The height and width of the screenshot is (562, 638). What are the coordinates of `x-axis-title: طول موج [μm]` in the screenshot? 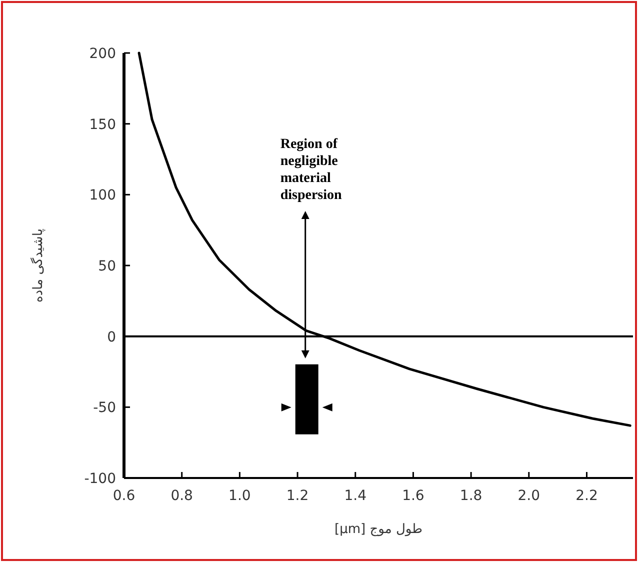 It's located at (378, 529).